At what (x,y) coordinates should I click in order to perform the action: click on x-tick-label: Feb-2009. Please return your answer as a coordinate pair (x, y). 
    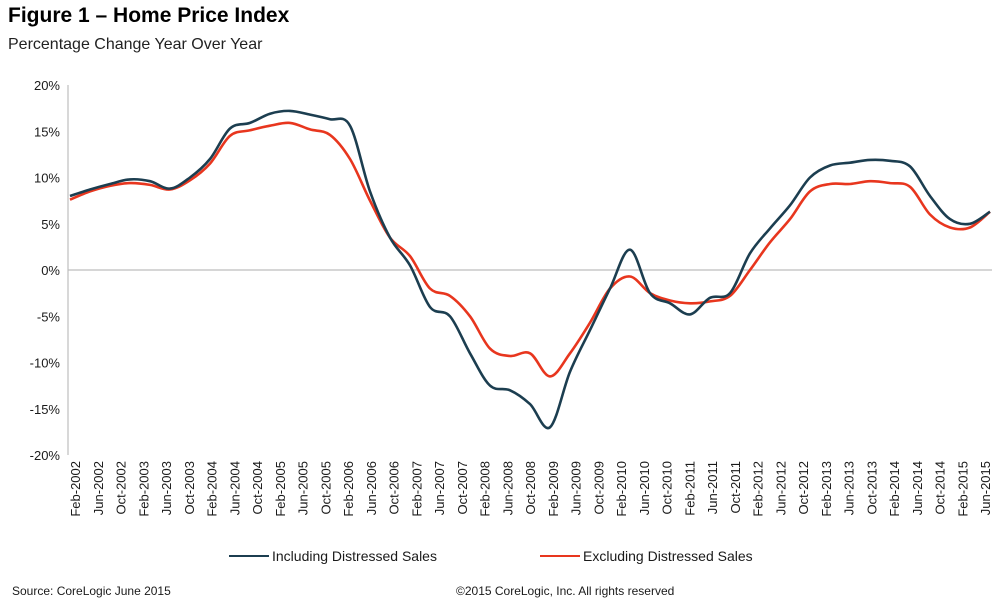
    Looking at the image, I should click on (553, 489).